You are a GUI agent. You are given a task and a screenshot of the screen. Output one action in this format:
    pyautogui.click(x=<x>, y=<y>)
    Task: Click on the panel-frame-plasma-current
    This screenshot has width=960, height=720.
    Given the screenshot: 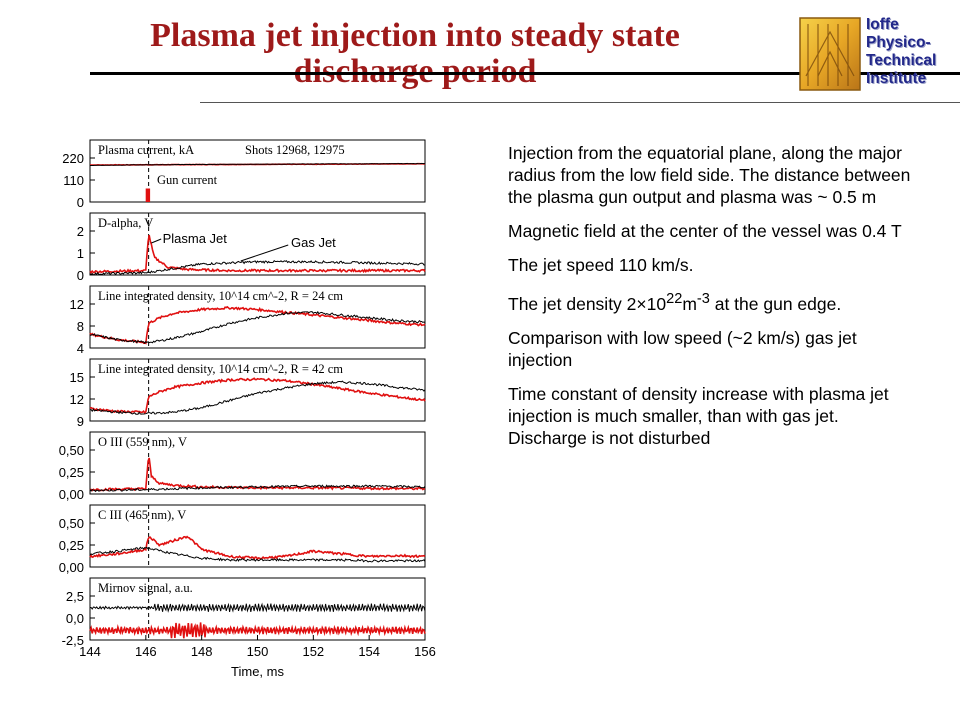 What is the action you would take?
    pyautogui.click(x=257, y=171)
    